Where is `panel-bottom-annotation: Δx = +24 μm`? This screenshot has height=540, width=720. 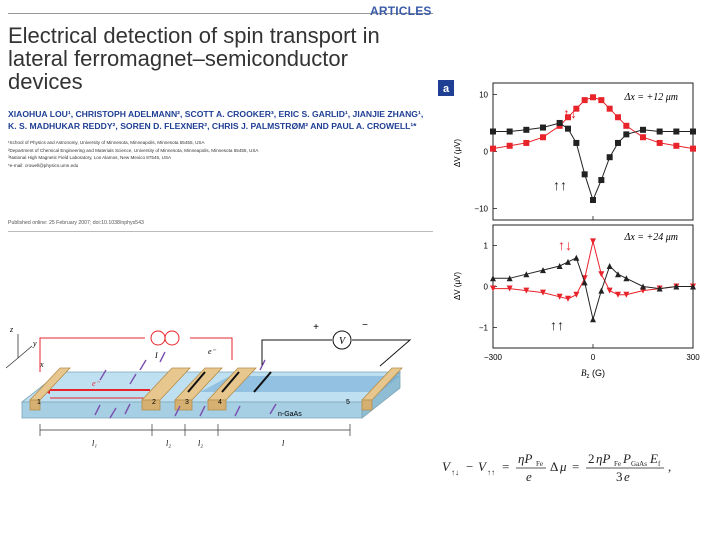
panel-bottom-annotation: Δx = +24 μm is located at coordinates (650, 237).